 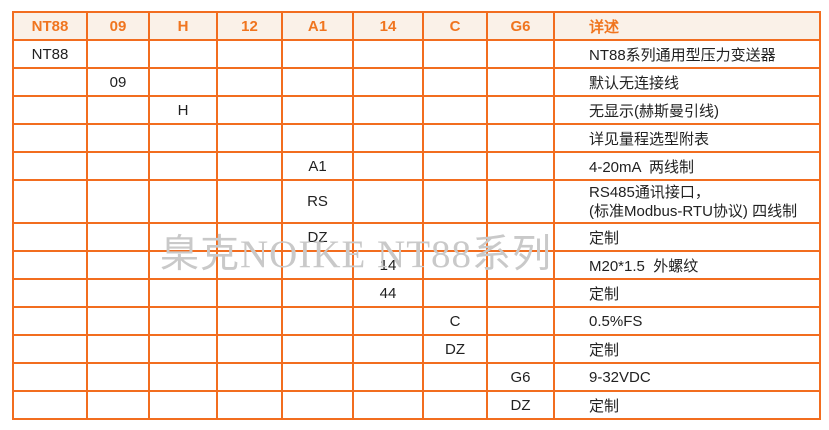 I want to click on header-cell-C: C, so click(x=455, y=26).